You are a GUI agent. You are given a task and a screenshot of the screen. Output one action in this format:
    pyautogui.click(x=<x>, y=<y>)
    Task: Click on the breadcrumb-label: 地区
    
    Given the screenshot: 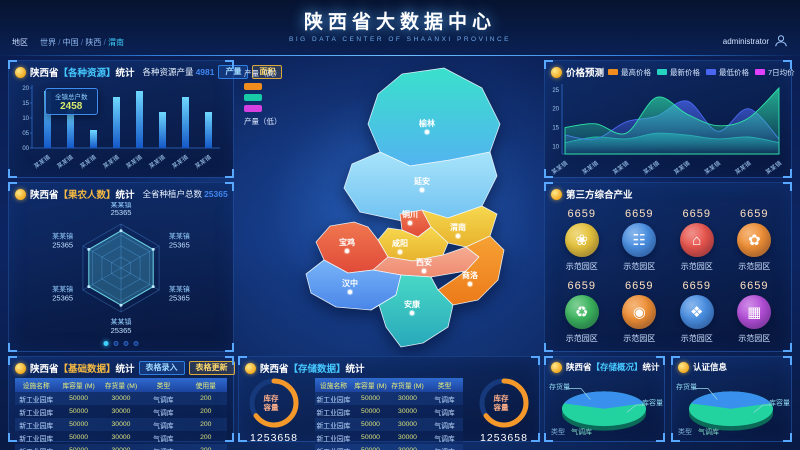 What is the action you would take?
    pyautogui.click(x=20, y=42)
    